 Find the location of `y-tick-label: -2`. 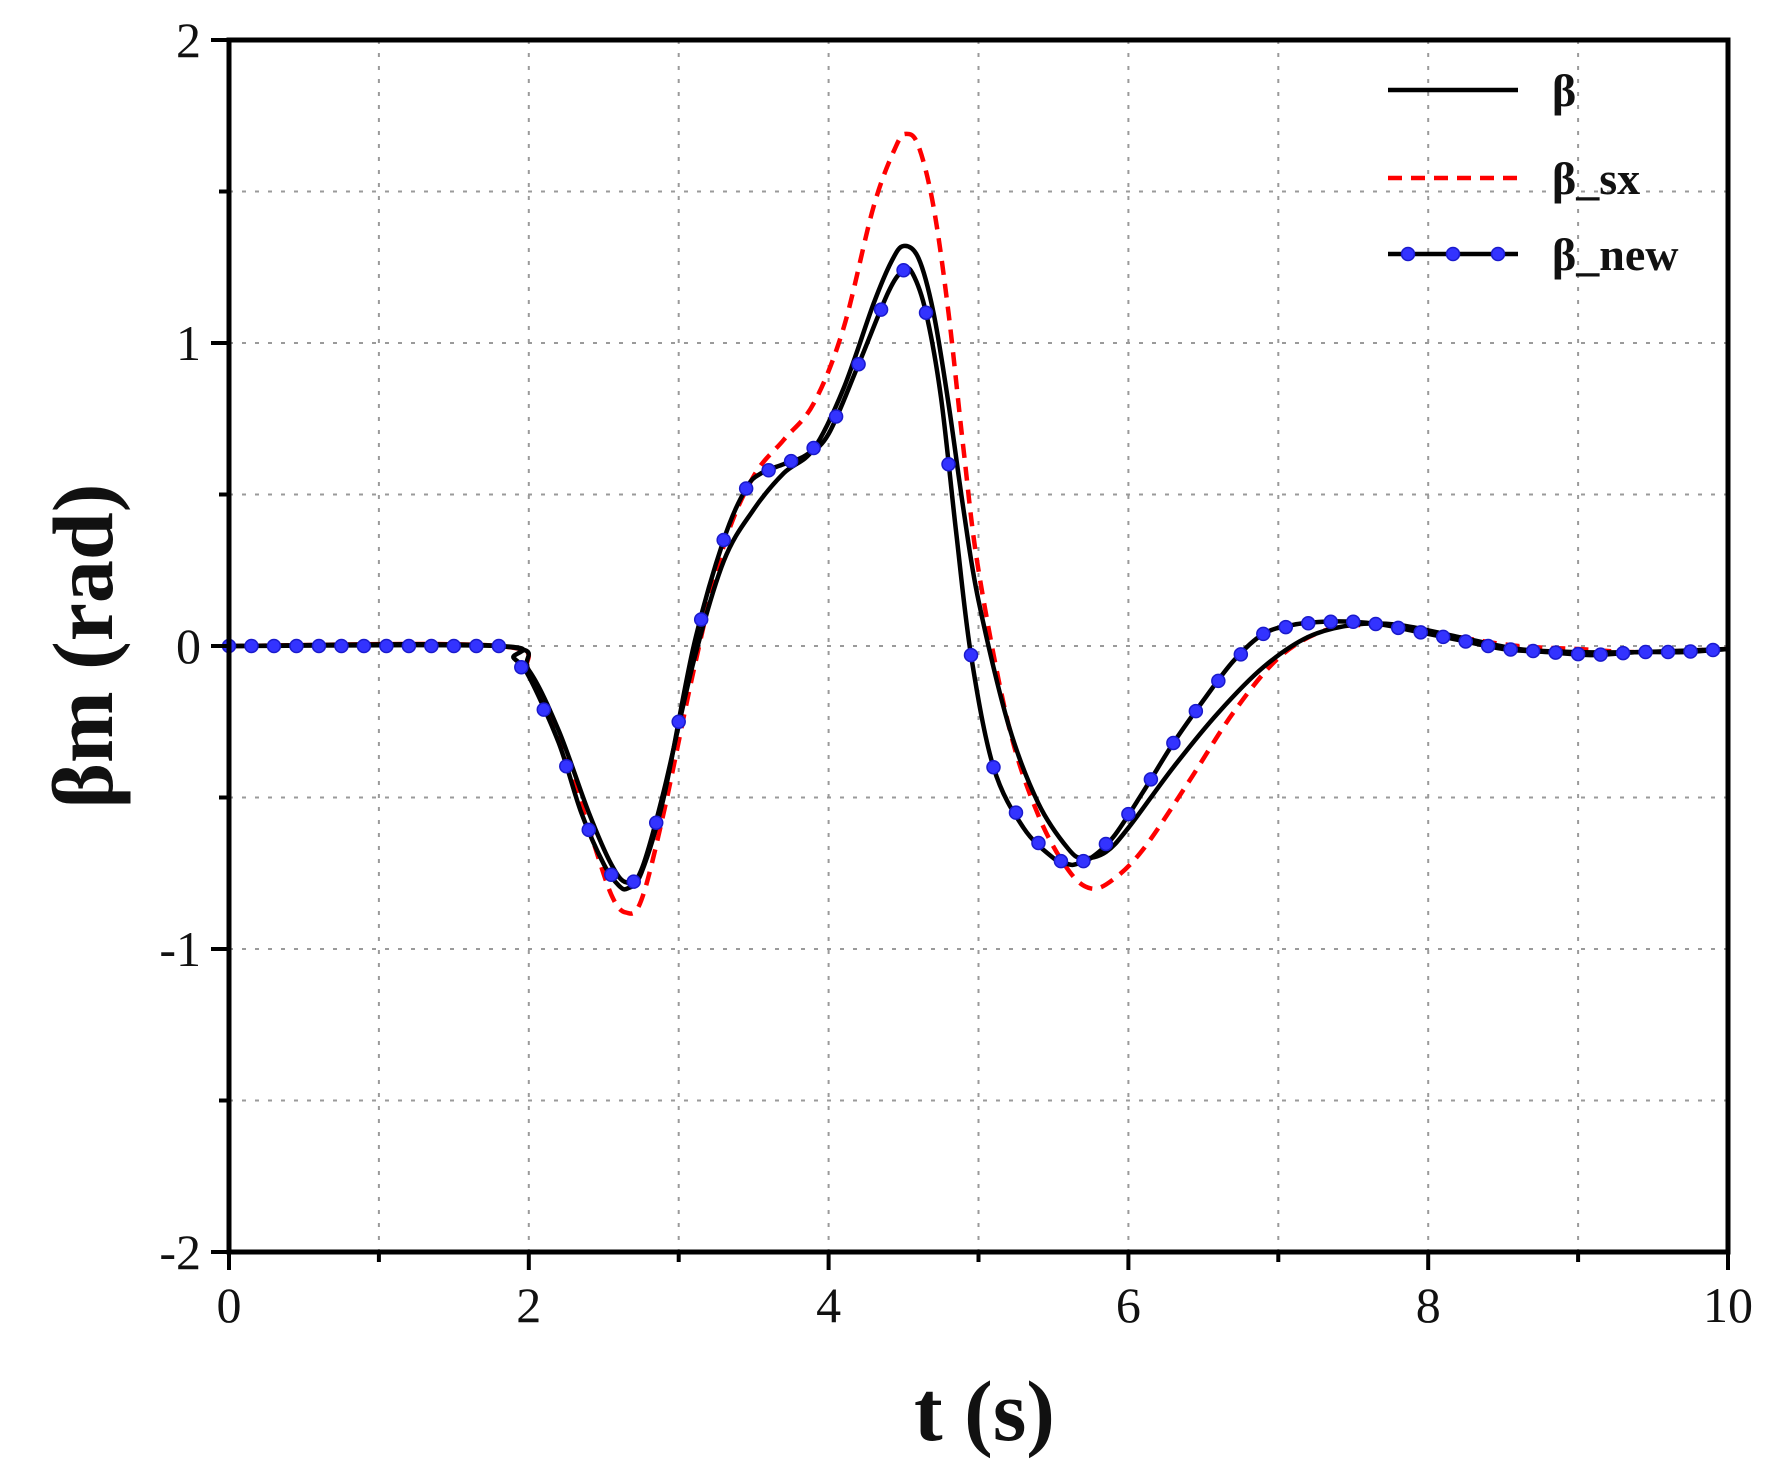

y-tick-label: -2 is located at coordinates (180, 1252).